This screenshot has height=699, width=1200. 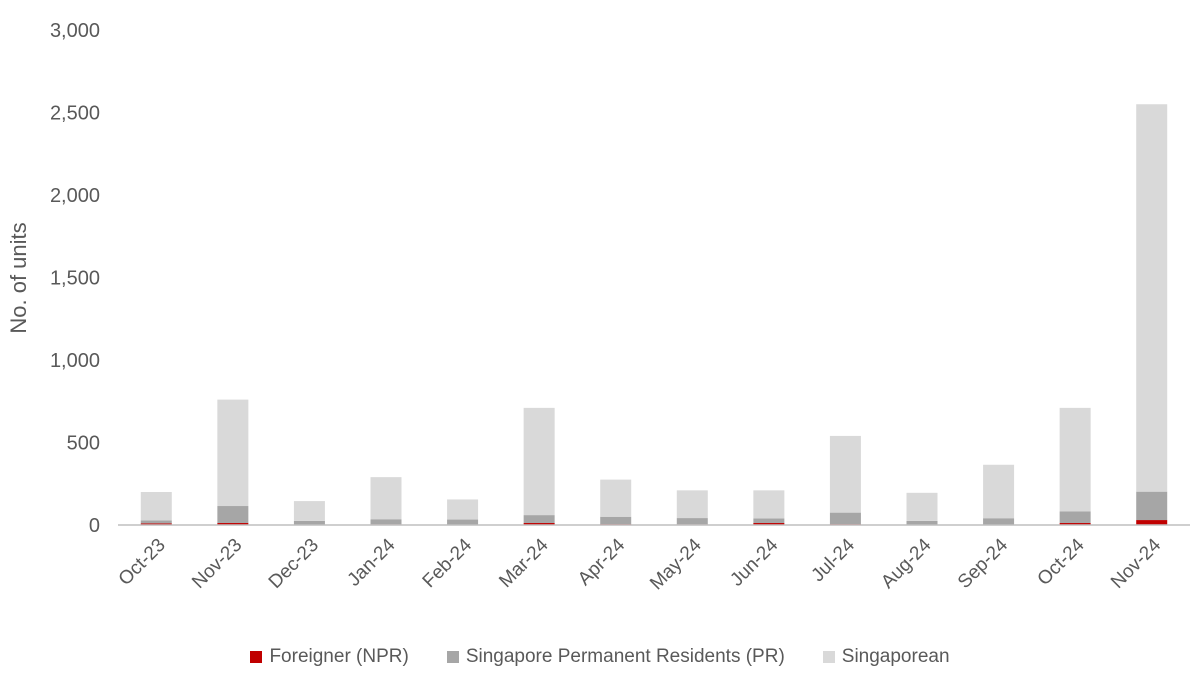 What do you see at coordinates (452, 657) in the screenshot?
I see `legend-swatch-pr` at bounding box center [452, 657].